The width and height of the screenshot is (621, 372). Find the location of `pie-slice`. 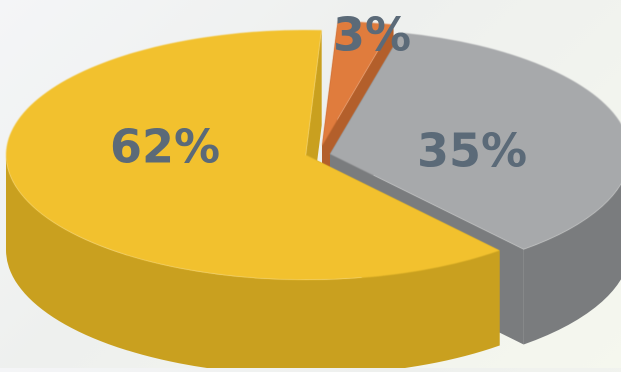

pie-slice is located at coordinates (358, 83).